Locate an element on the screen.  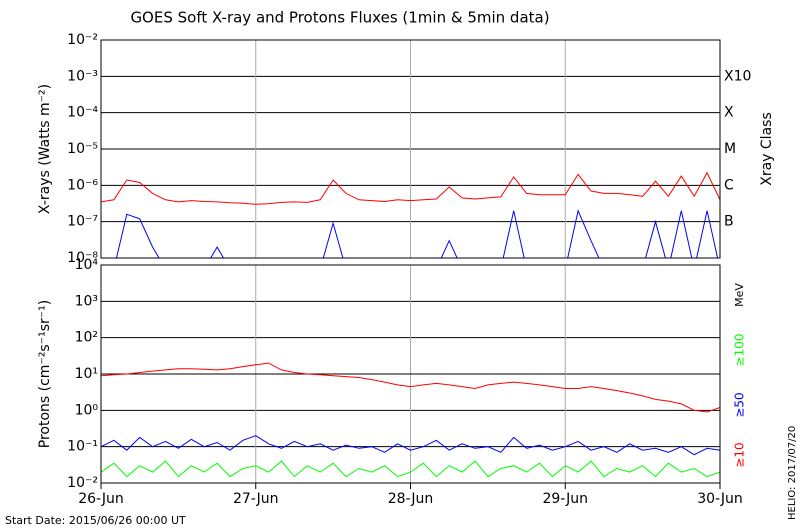
legend-label: ≥50 is located at coordinates (740, 404).